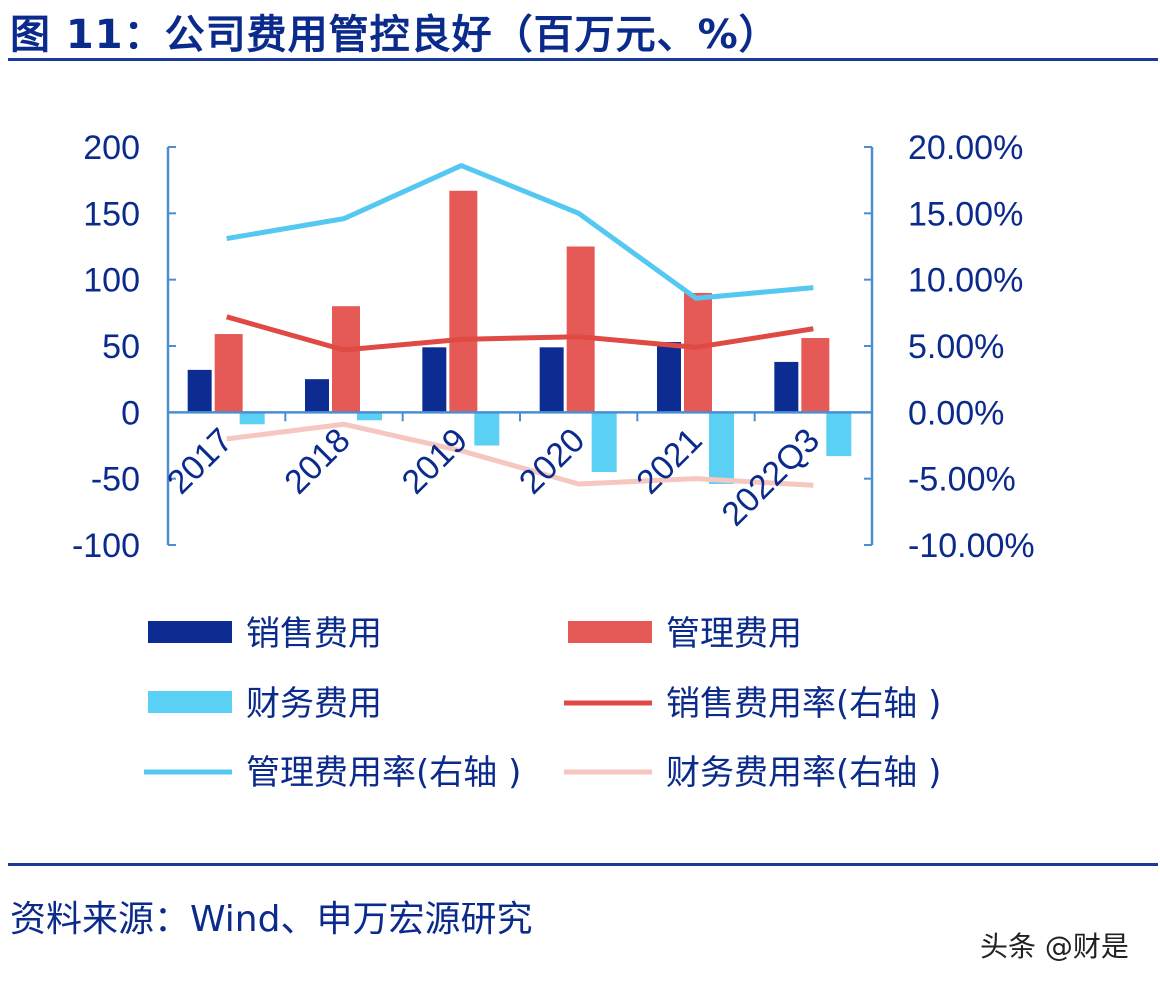  What do you see at coordinates (520, 232) in the screenshot?
I see `line-管理费用率(右轴 )` at bounding box center [520, 232].